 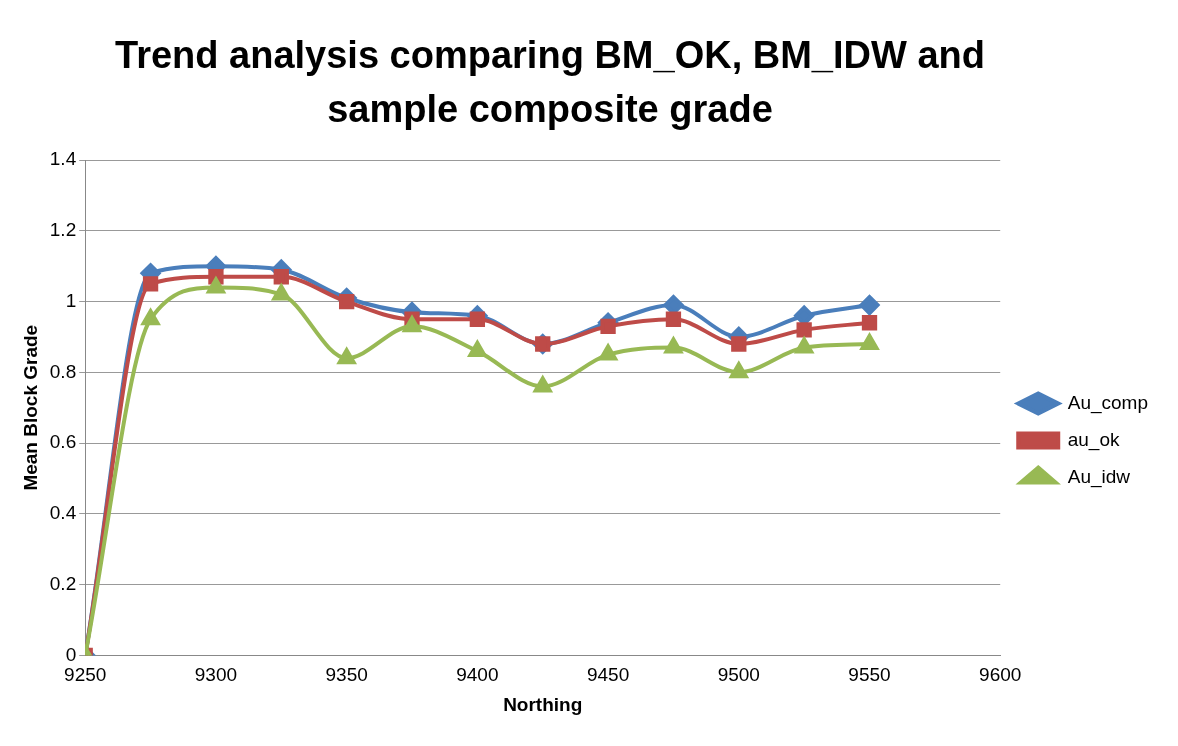 What do you see at coordinates (346, 675) in the screenshot?
I see `x-tick-label: 9350` at bounding box center [346, 675].